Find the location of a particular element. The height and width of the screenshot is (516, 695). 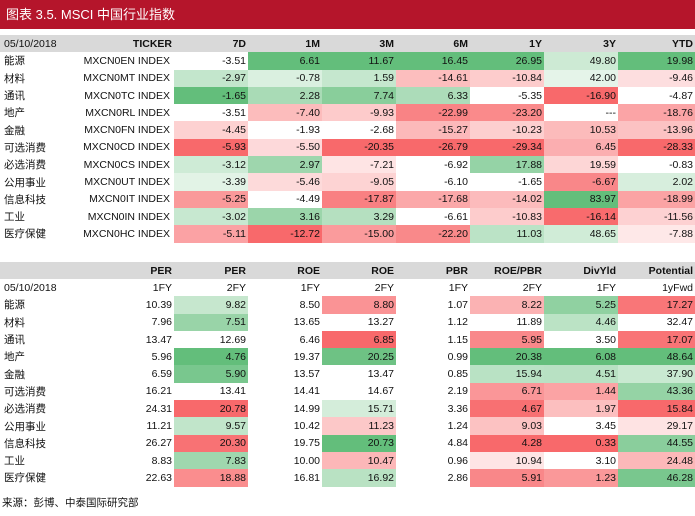

value-cell: 4.28 is located at coordinates (507, 443).